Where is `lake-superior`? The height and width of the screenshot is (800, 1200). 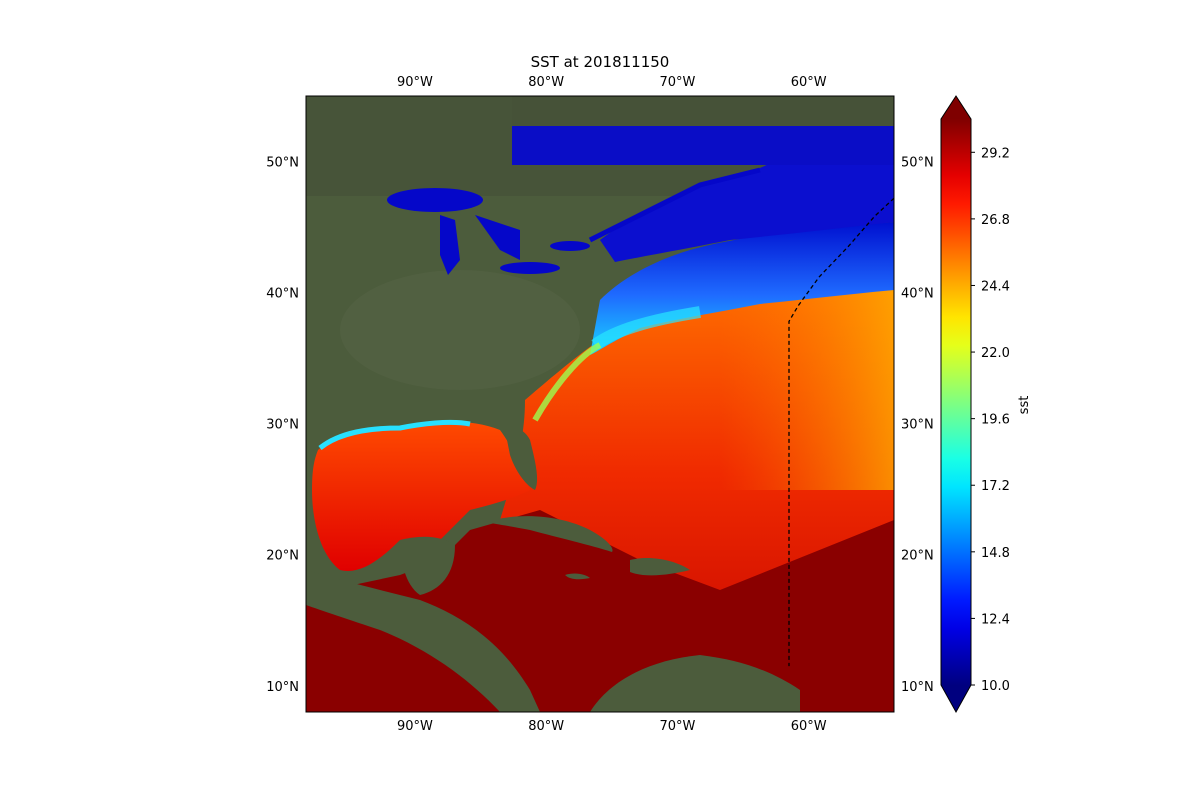
lake-superior is located at coordinates (435, 200).